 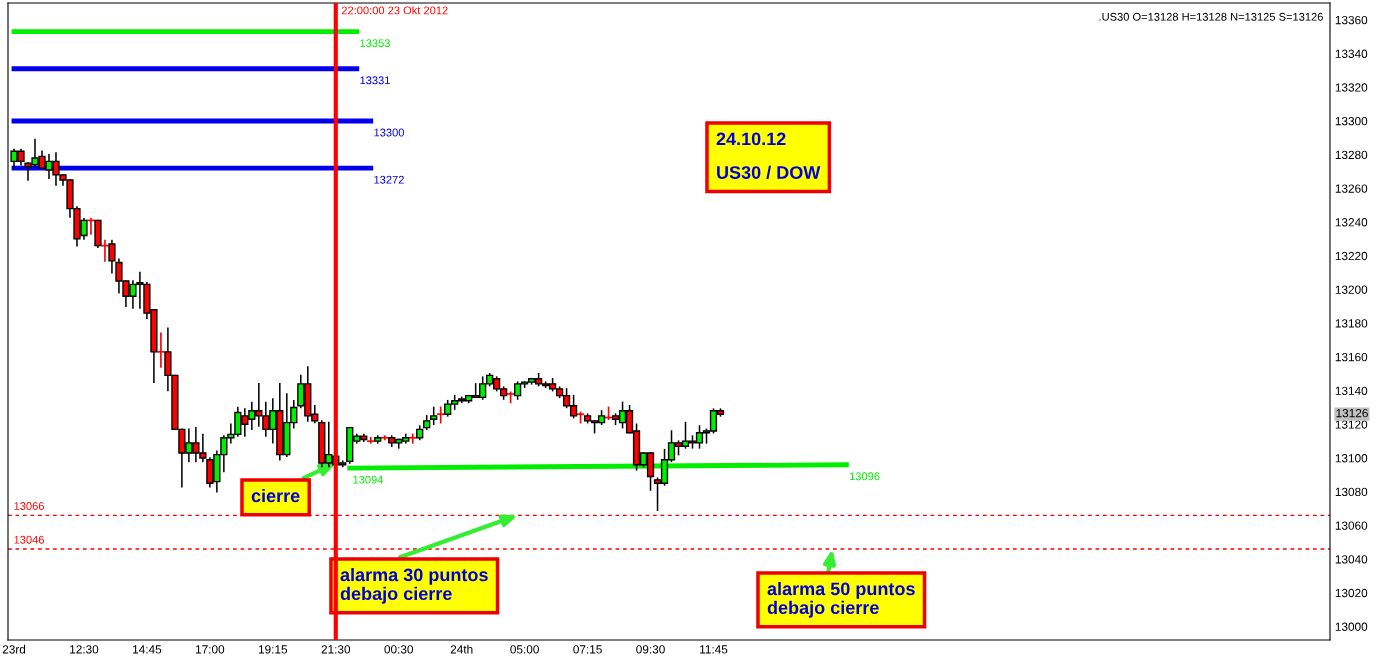 I want to click on x-tick-label: 17:00, so click(x=210, y=649).